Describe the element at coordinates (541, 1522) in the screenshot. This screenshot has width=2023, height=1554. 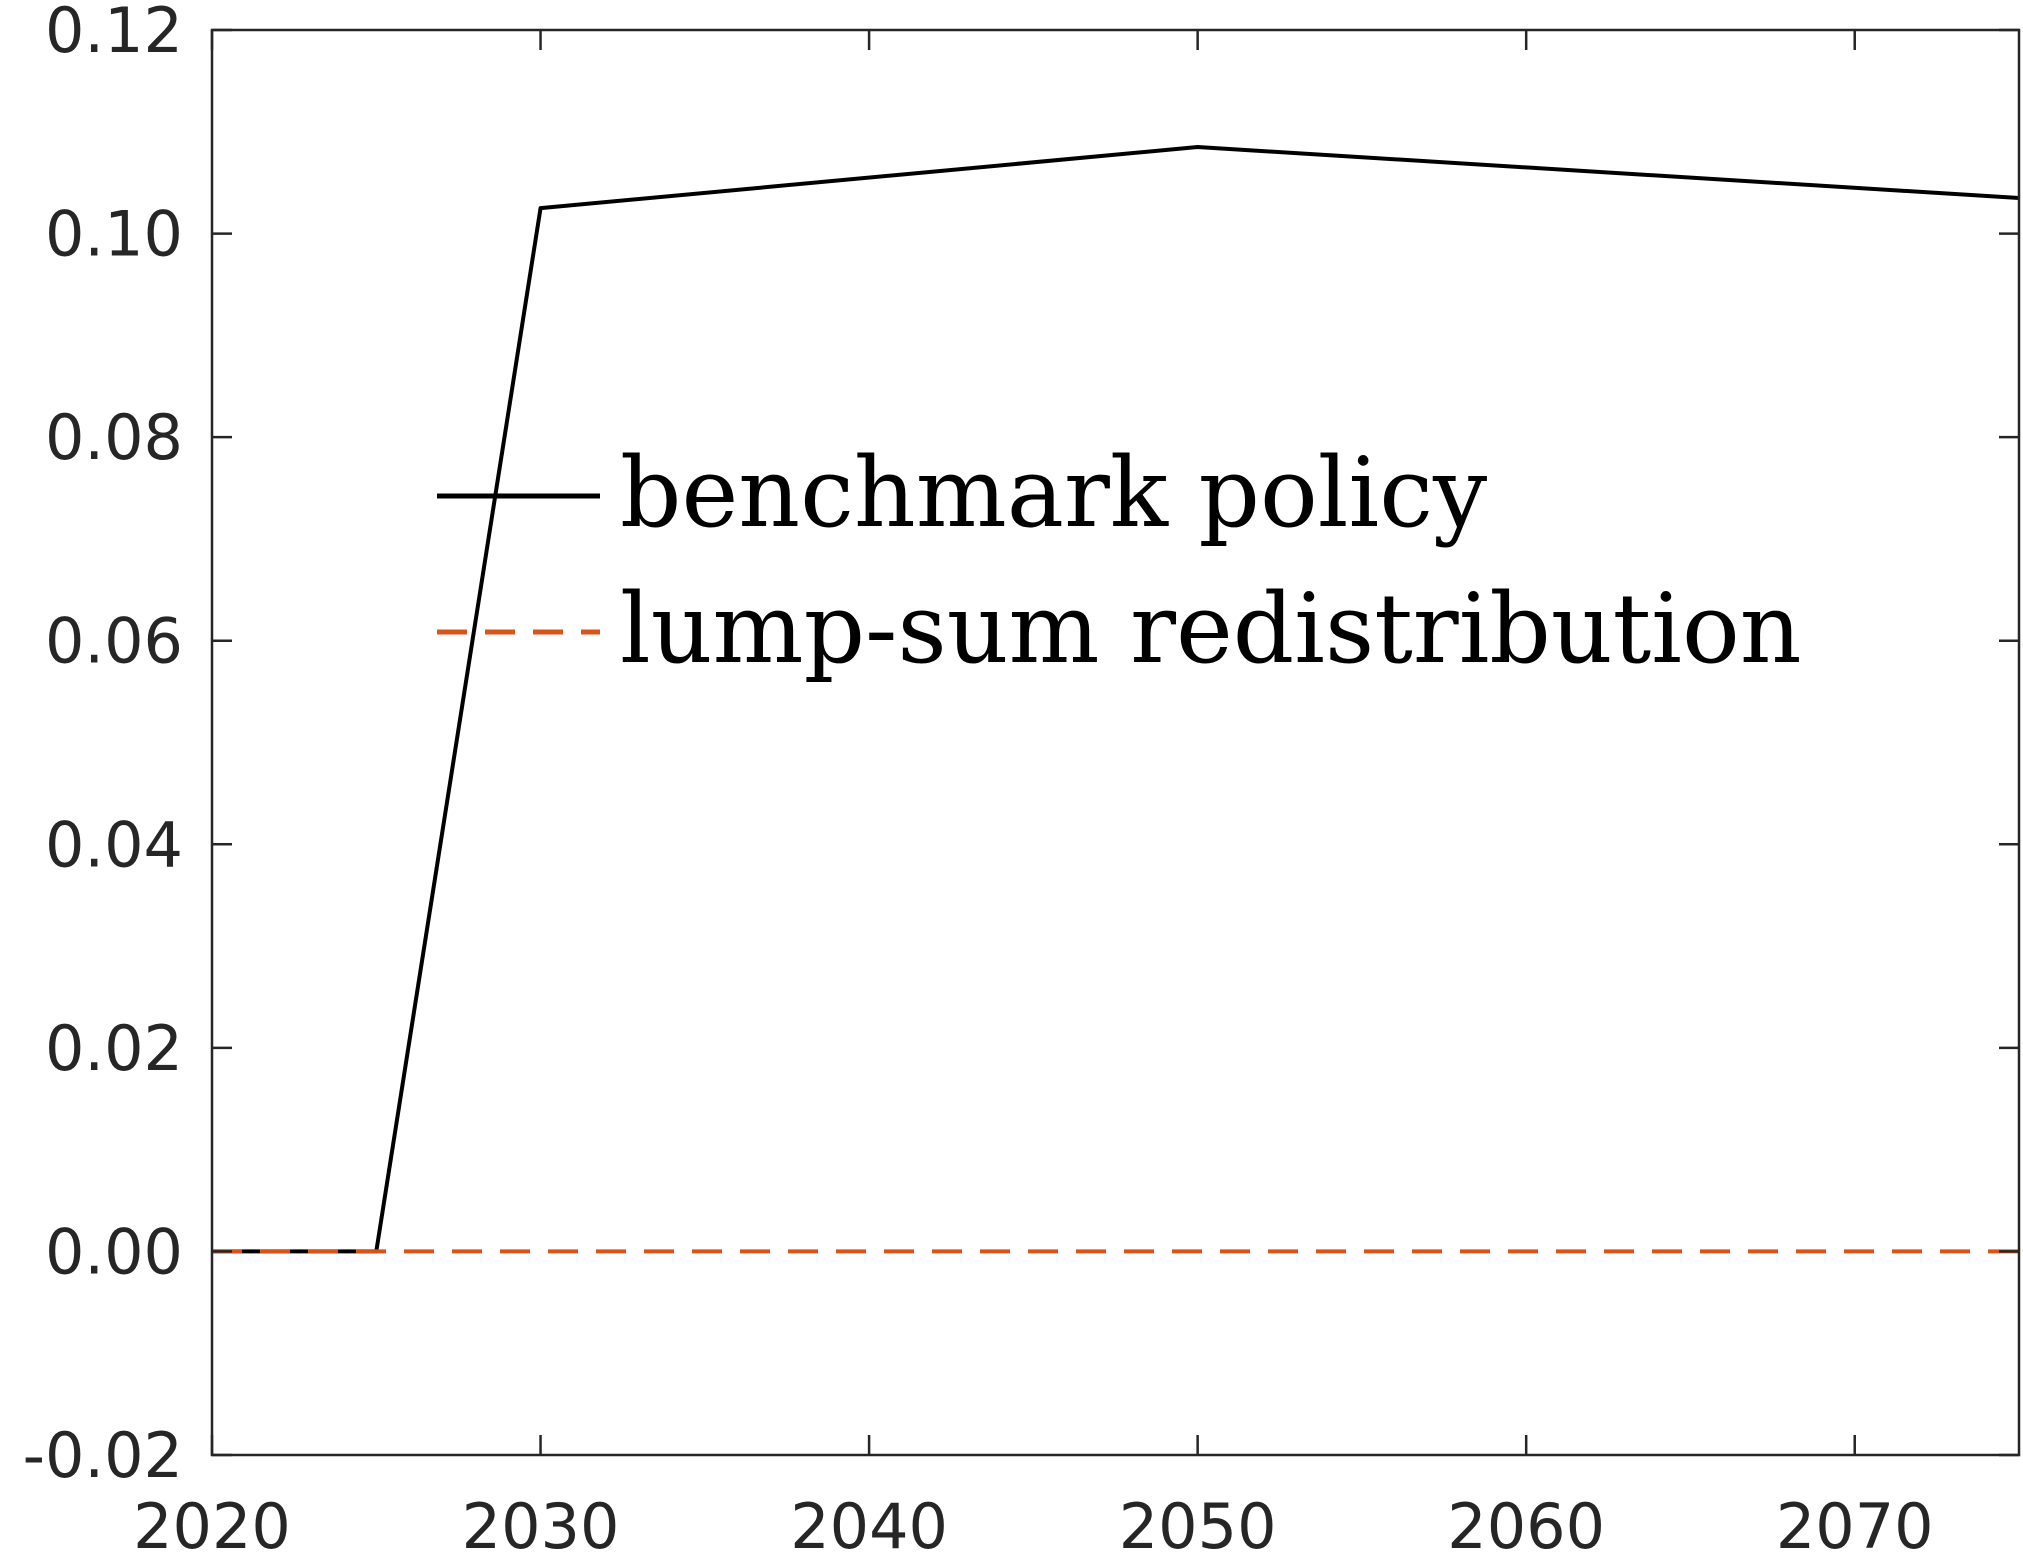
I see `x-tick-label: 2030` at that location.